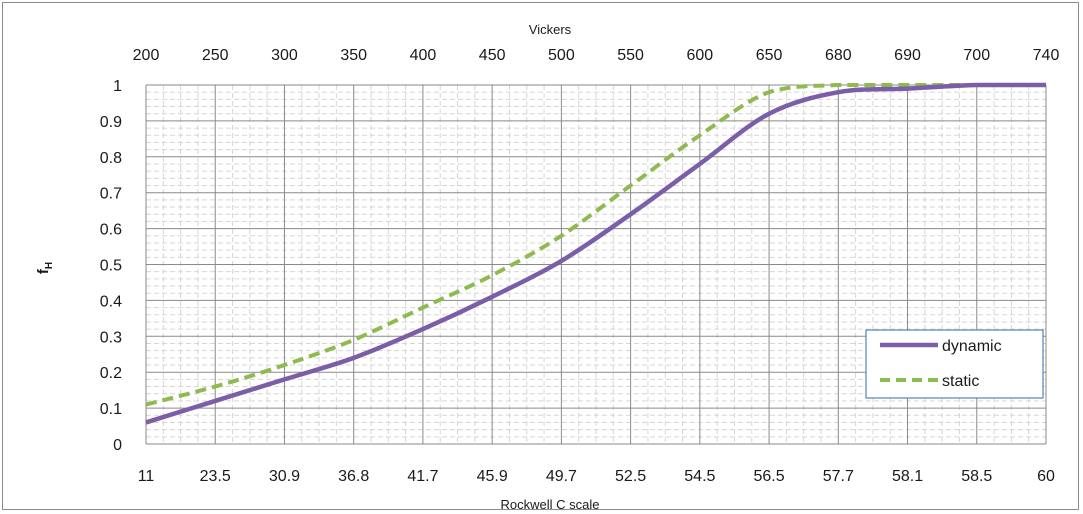 The width and height of the screenshot is (1083, 514). I want to click on bottom-tick-label: 45.9, so click(492, 476).